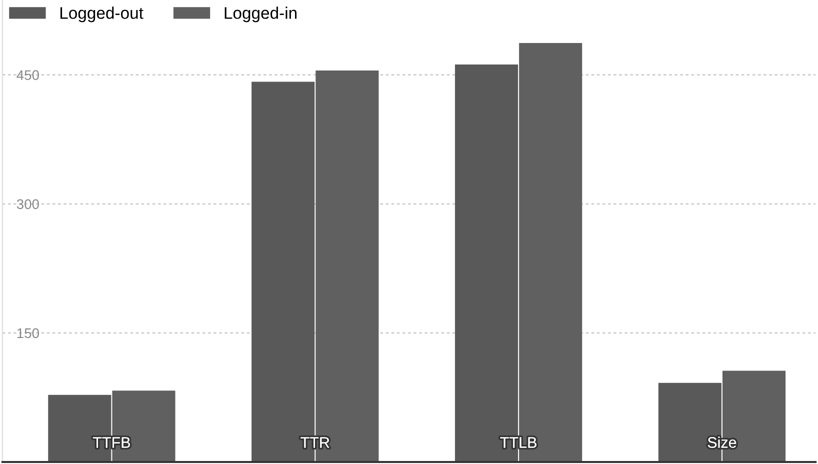  What do you see at coordinates (28, 333) in the screenshot?
I see `y-tick-label: 150` at bounding box center [28, 333].